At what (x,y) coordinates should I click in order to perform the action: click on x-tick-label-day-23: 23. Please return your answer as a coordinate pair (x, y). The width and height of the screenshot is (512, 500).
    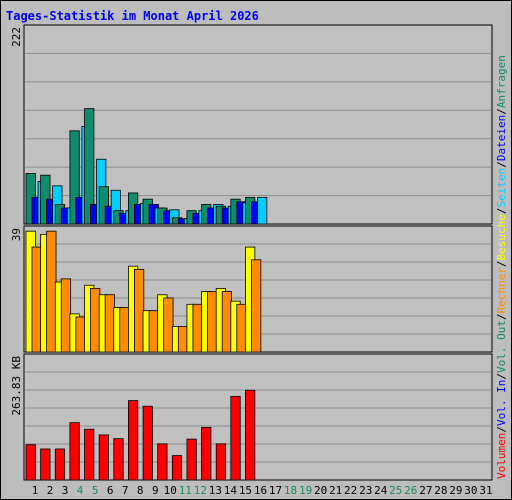
    Looking at the image, I should click on (365, 490).